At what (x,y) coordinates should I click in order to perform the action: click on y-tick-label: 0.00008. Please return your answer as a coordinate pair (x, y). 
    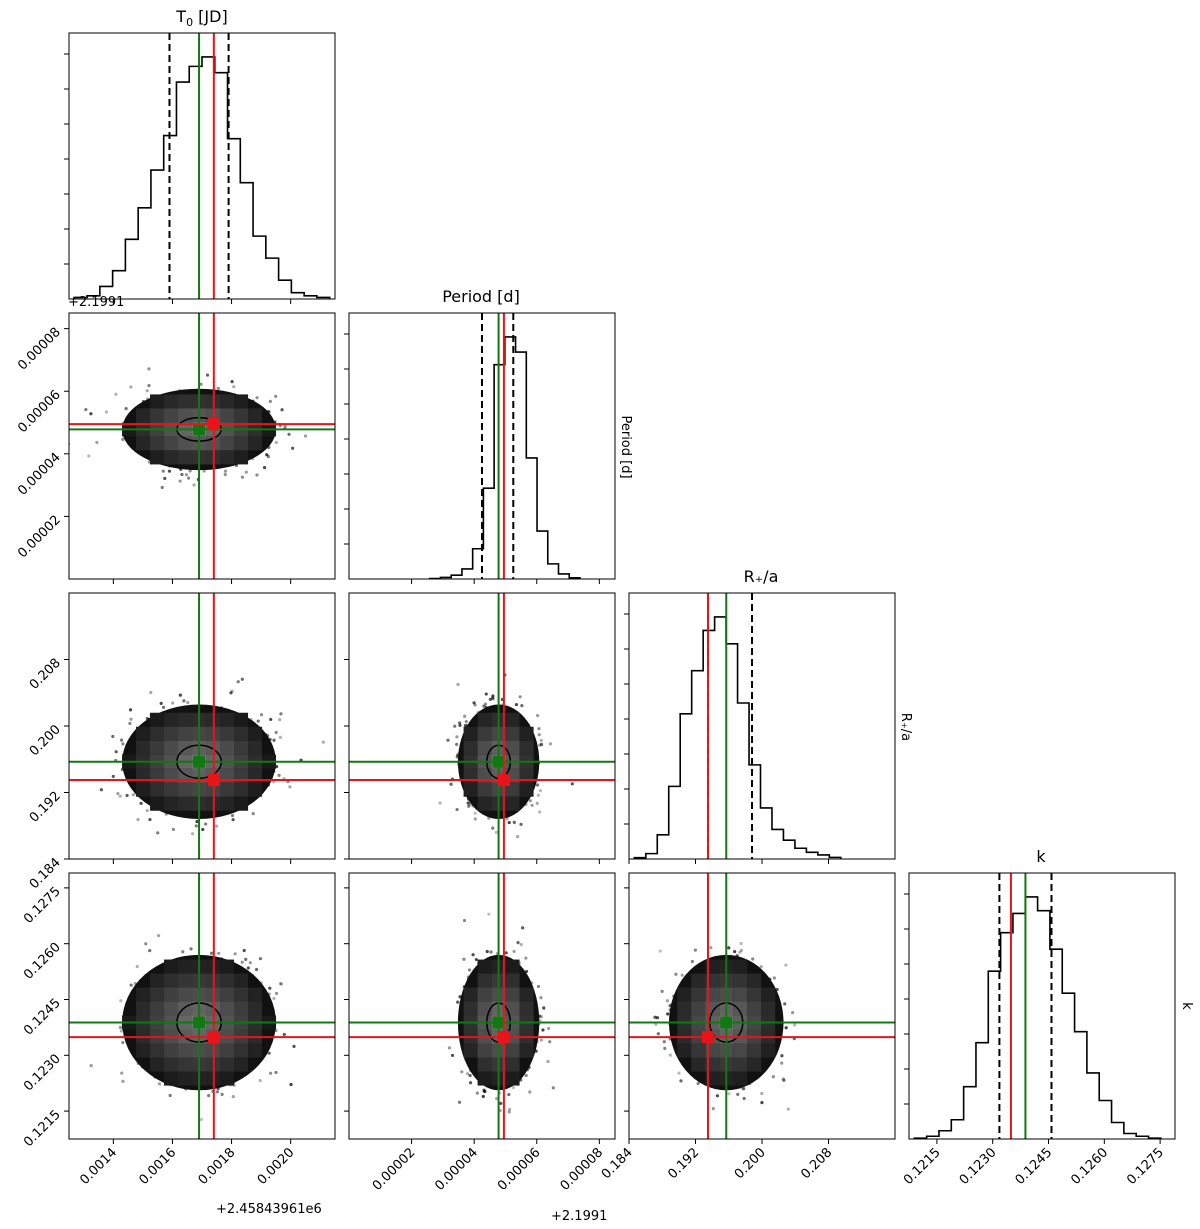
    Looking at the image, I should click on (39, 349).